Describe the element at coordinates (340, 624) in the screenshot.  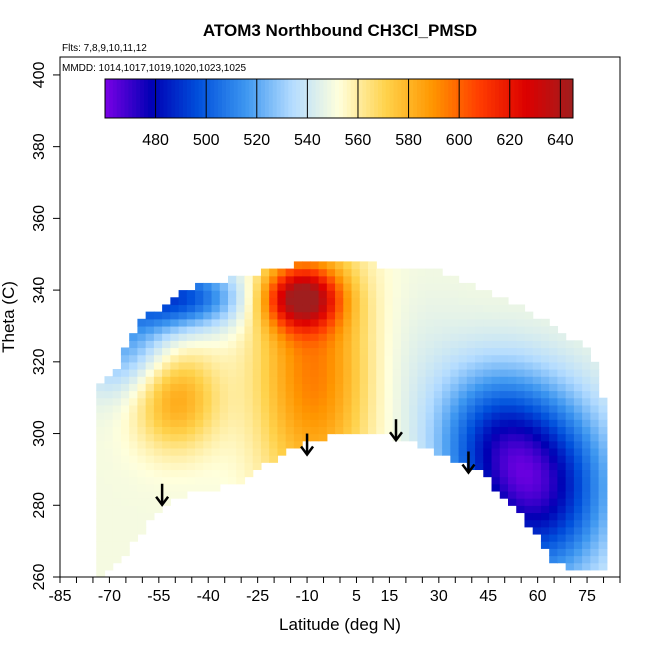
I see `x-axis-label: Latitude (deg N)` at that location.